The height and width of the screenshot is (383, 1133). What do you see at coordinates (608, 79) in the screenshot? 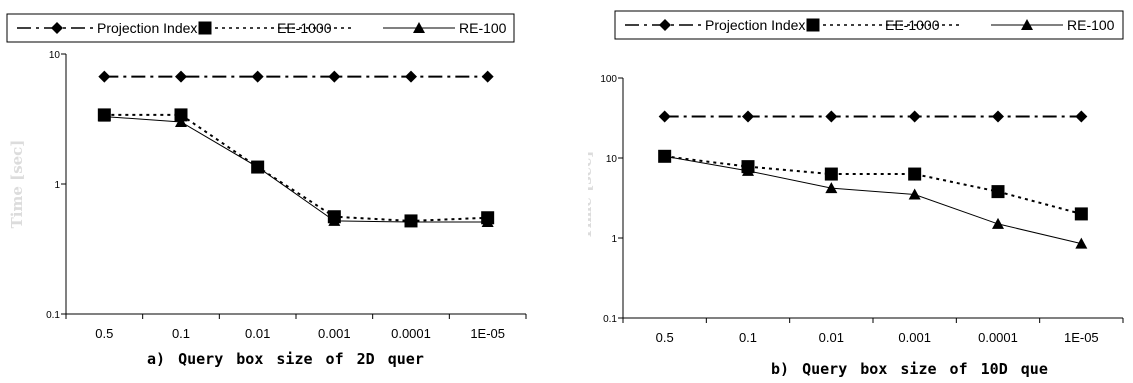
I see `y-tick-label: 100` at bounding box center [608, 79].